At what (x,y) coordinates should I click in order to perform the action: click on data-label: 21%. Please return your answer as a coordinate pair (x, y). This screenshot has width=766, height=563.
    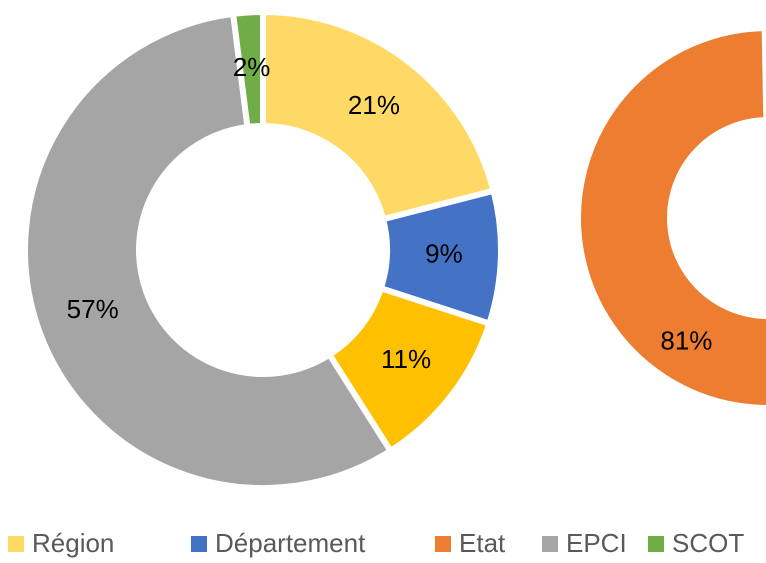
    Looking at the image, I should click on (374, 105).